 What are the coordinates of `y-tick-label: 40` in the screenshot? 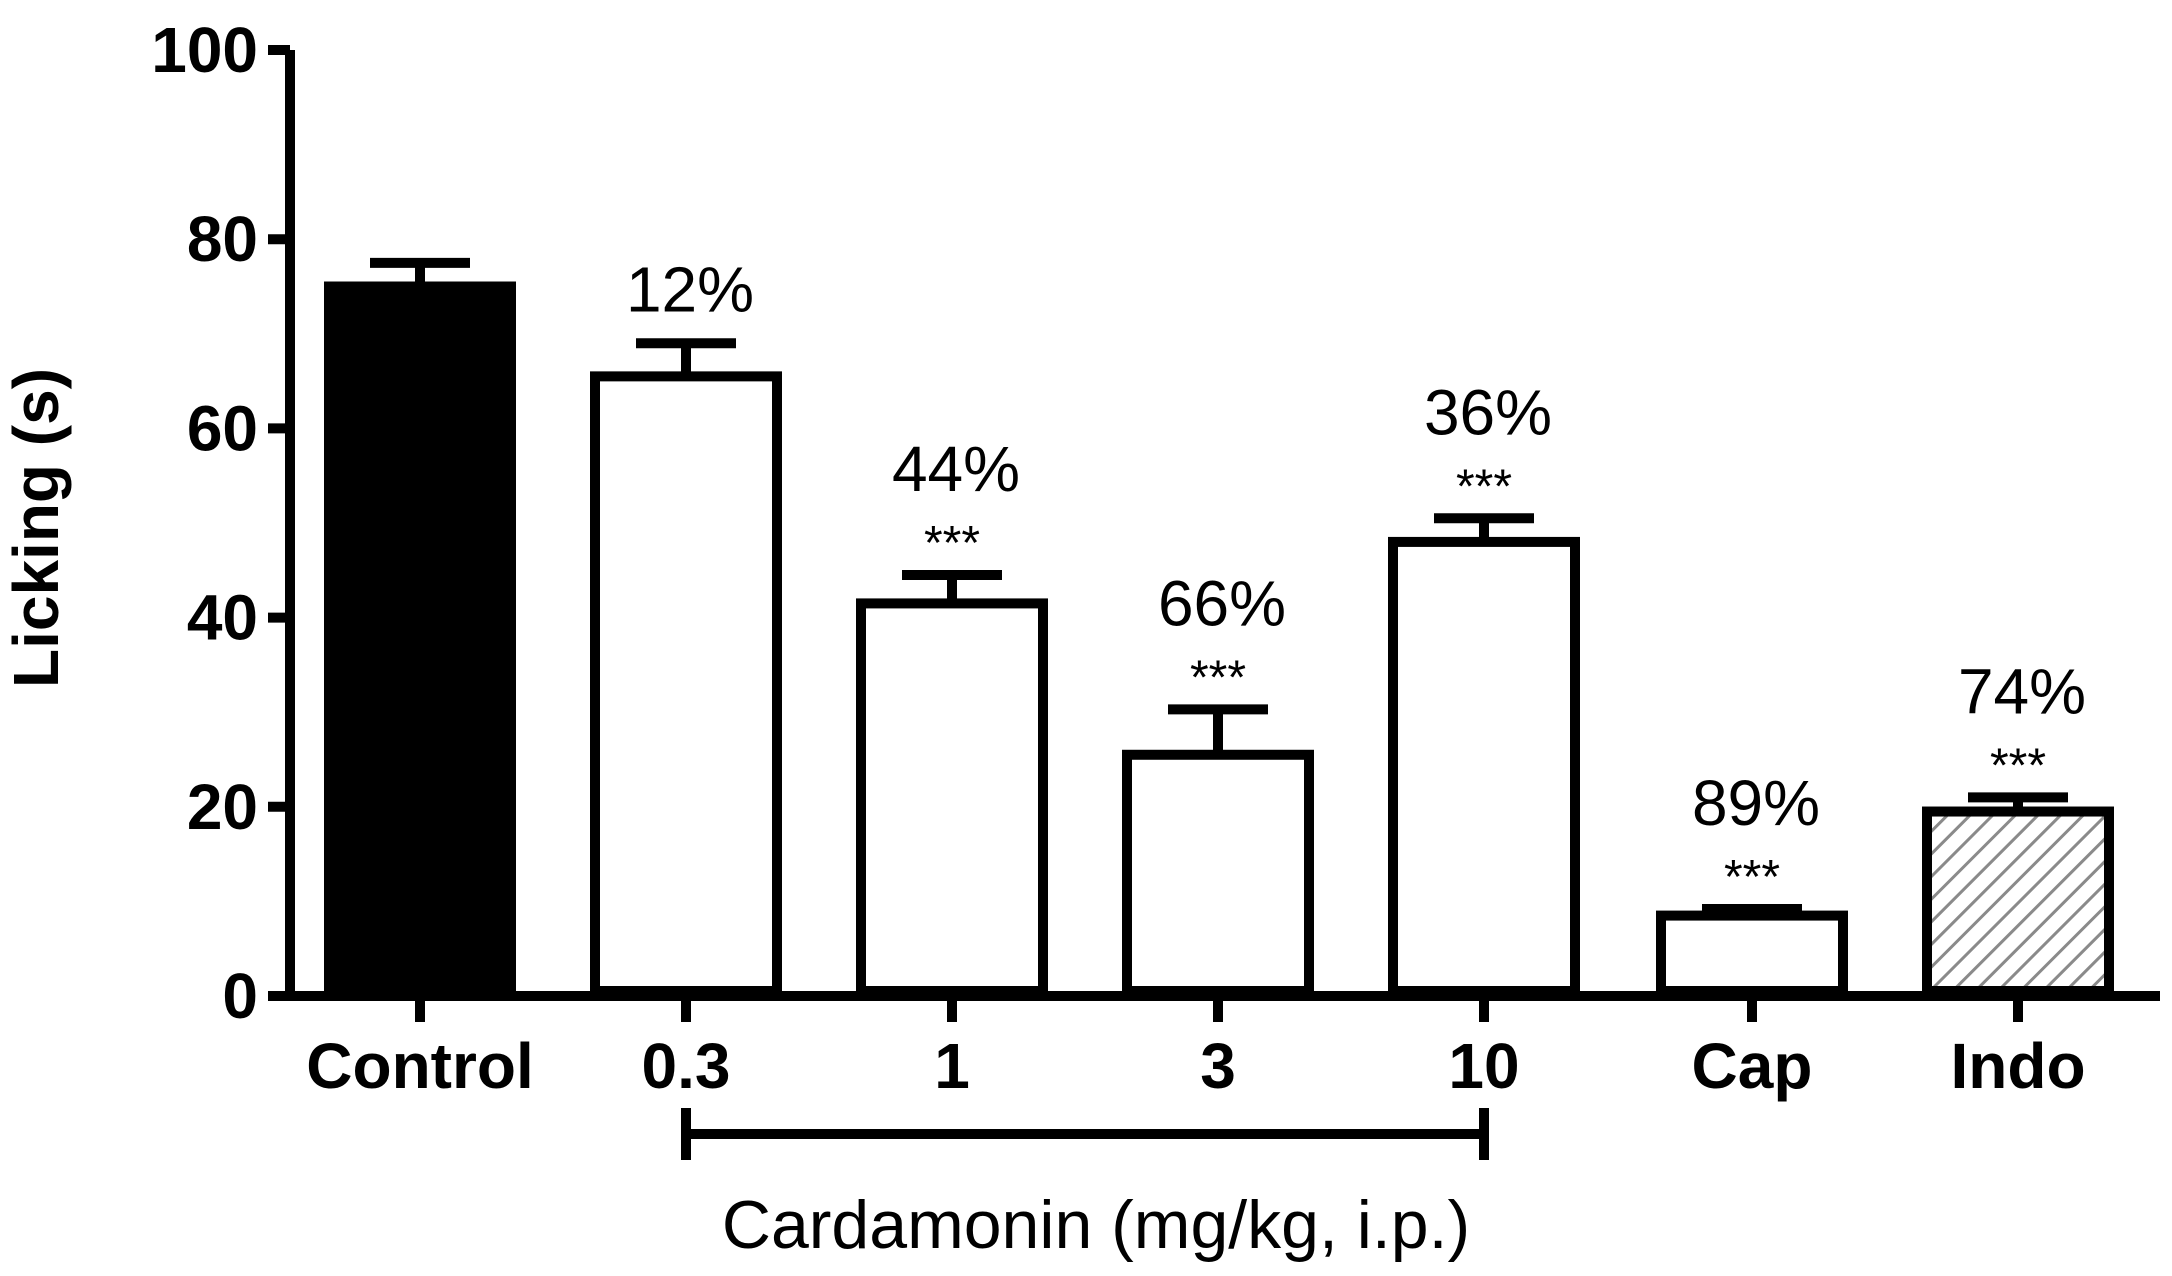 It's located at (222, 618).